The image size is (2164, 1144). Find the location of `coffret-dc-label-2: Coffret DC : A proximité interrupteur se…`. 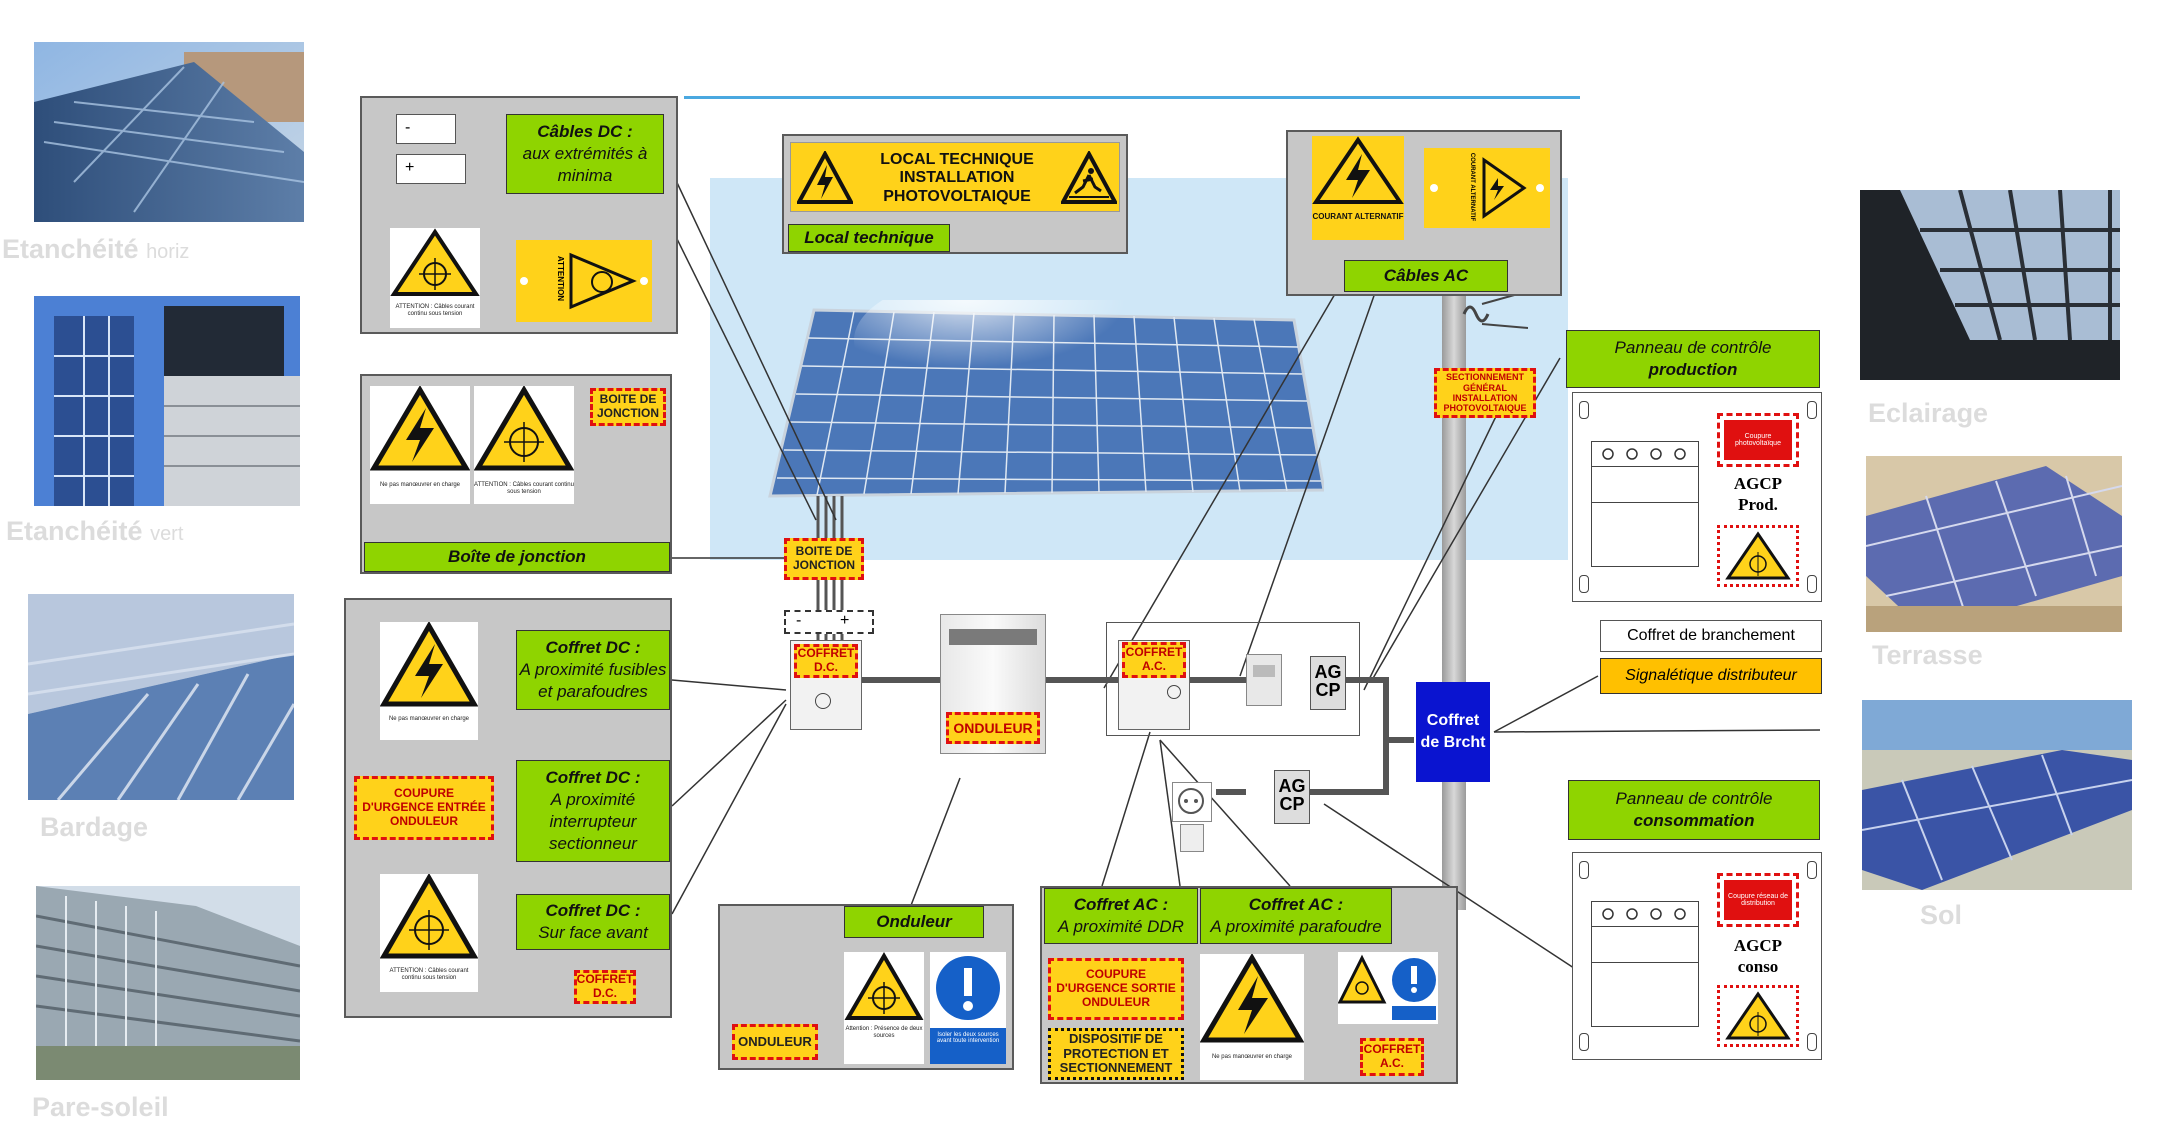

coffret-dc-label-2: Coffret DC : A proximité interrupteur se… is located at coordinates (593, 811).